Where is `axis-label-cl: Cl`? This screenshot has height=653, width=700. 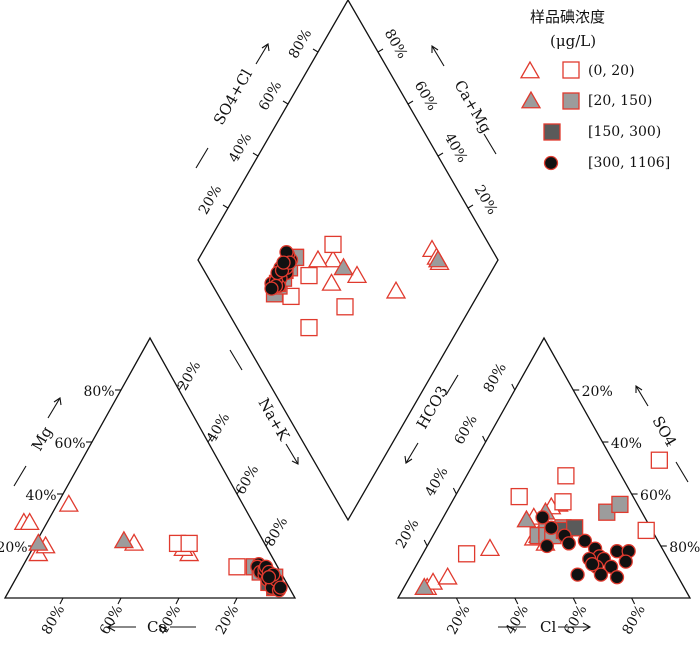
axis-label-cl: Cl is located at coordinates (548, 627).